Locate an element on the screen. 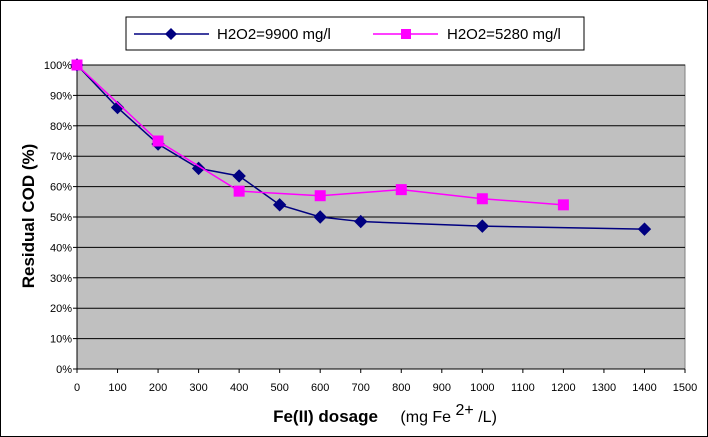  y-axis-title: Residual COD (%) is located at coordinates (28, 216).